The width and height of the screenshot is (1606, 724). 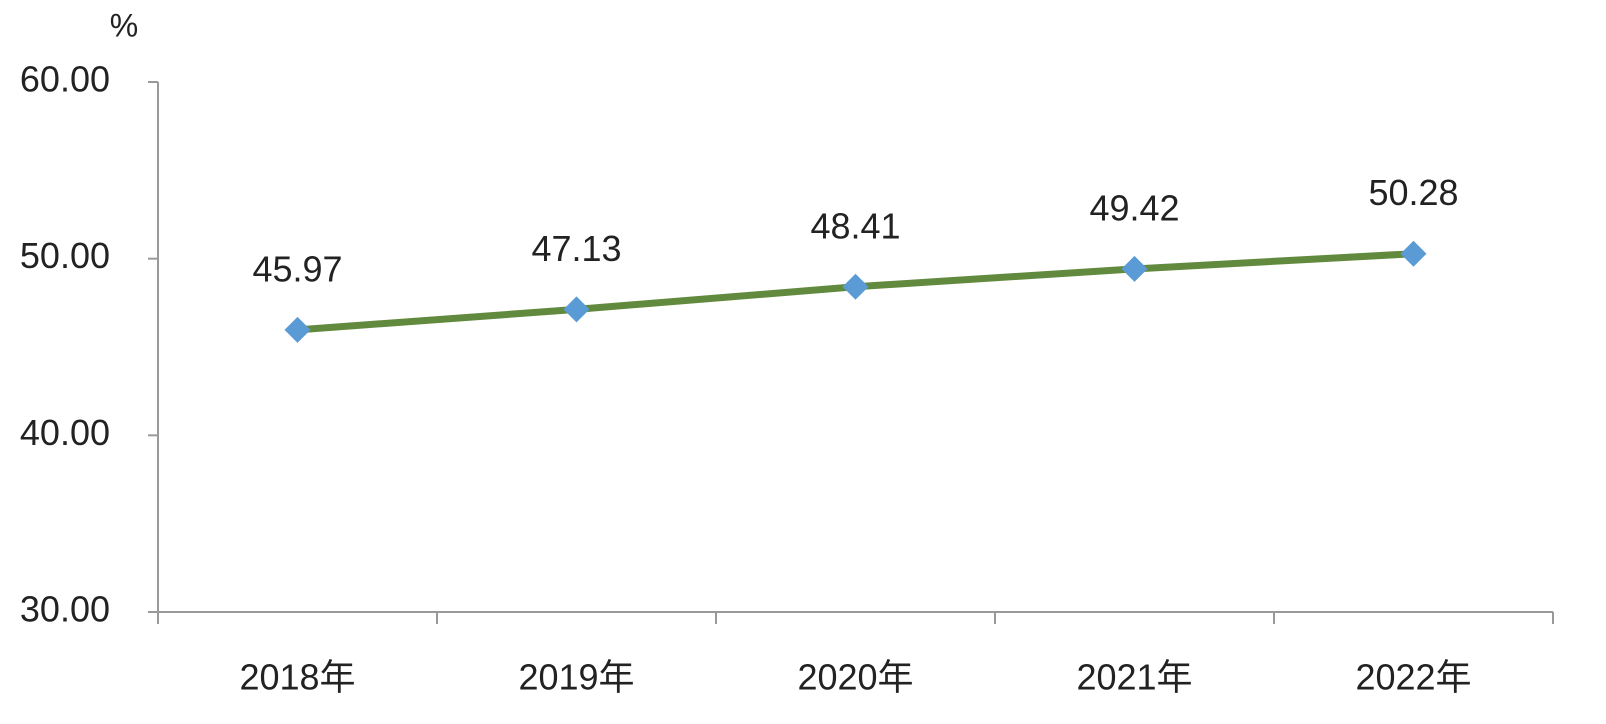 What do you see at coordinates (65, 79) in the screenshot?
I see `y-tick-label: 60.00` at bounding box center [65, 79].